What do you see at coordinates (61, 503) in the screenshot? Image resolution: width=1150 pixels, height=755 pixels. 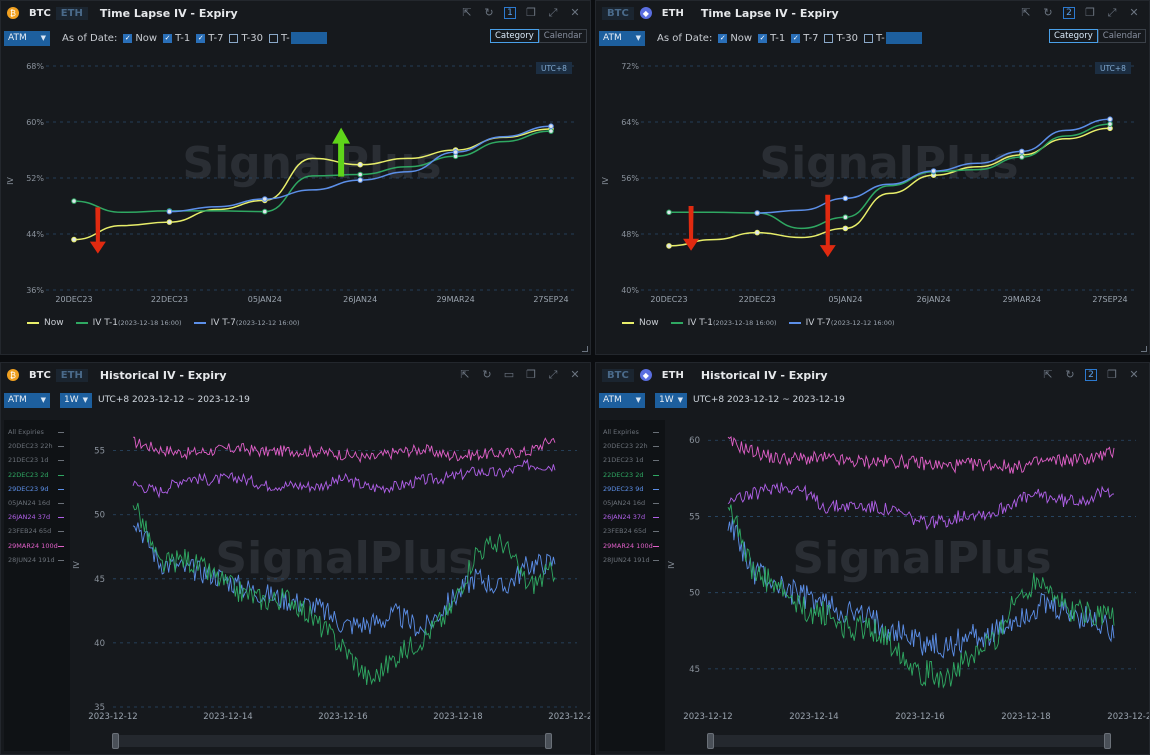 I see `expiry-color-swatch` at bounding box center [61, 503].